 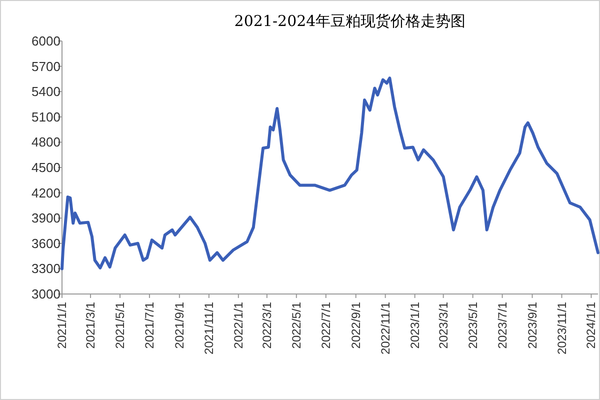 I want to click on x-tick-label: 2021/3/1, so click(x=91, y=325).